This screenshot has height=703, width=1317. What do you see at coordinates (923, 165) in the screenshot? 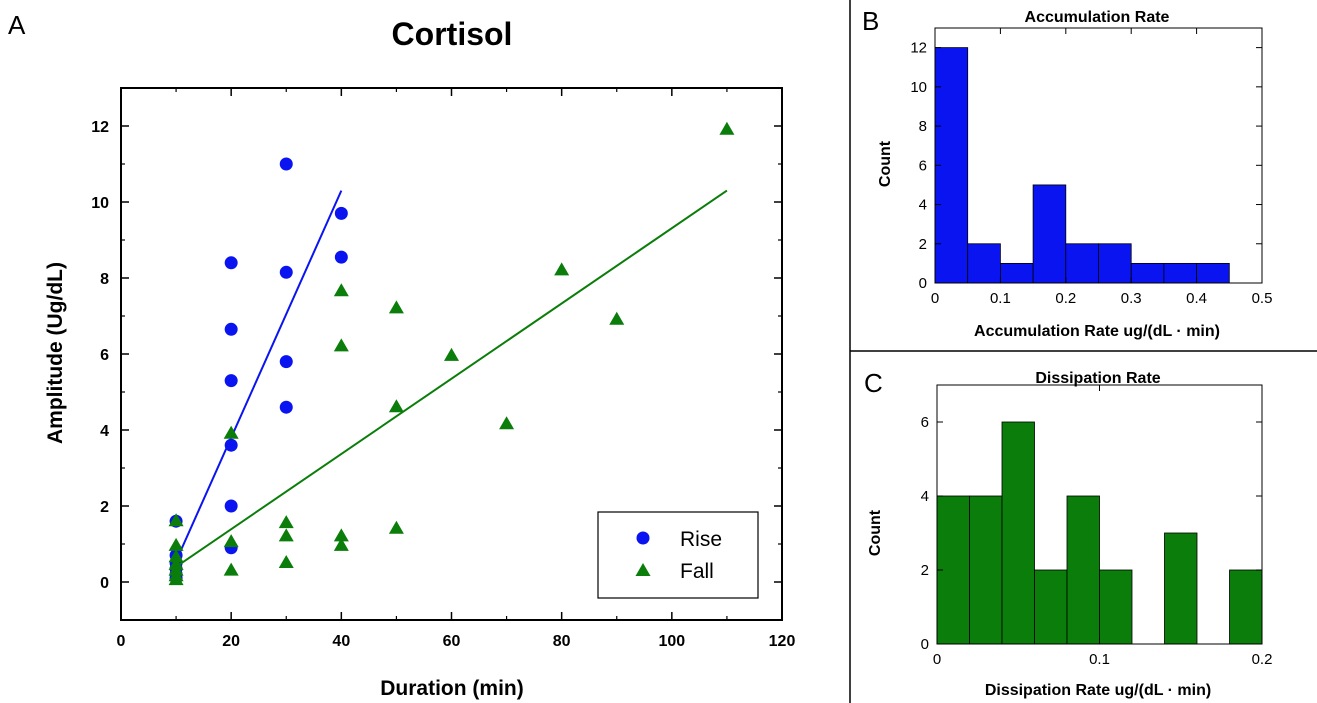
I see `chart-b-y-tick-label: 6` at bounding box center [923, 165].